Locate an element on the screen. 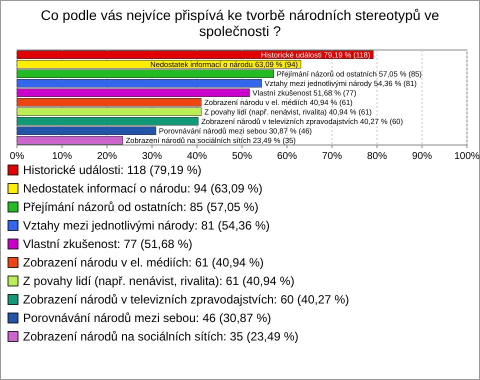 The width and height of the screenshot is (480, 380). legend-label: Zobrazení národů na sociálních sítích: 35 (23,49 %) is located at coordinates (160, 337).